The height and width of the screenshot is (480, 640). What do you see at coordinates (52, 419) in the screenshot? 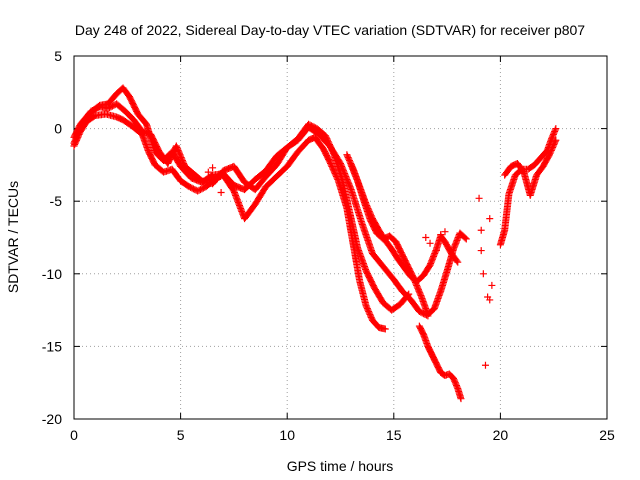
I see `y-tick-label: -20` at bounding box center [52, 419].